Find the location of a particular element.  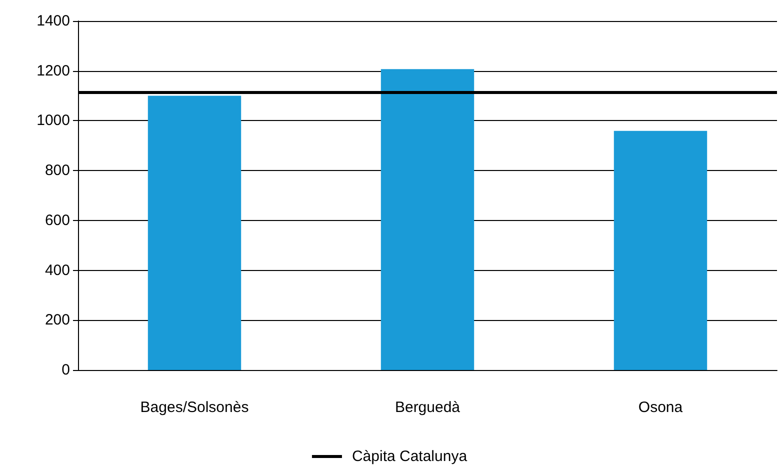

legend-label: Càpita Catalunya is located at coordinates (410, 456).